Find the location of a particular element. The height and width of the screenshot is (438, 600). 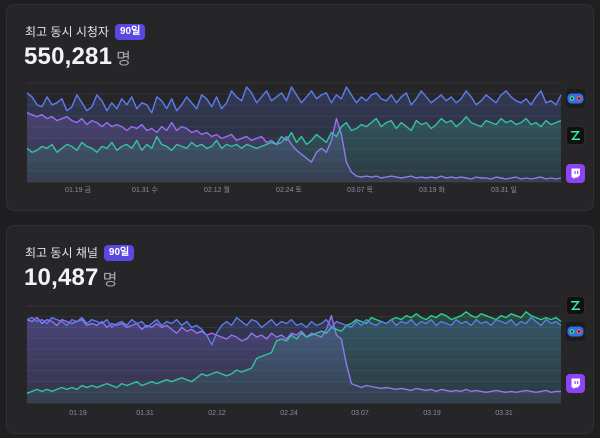

x-tick-label: 01.19 is located at coordinates (78, 413).